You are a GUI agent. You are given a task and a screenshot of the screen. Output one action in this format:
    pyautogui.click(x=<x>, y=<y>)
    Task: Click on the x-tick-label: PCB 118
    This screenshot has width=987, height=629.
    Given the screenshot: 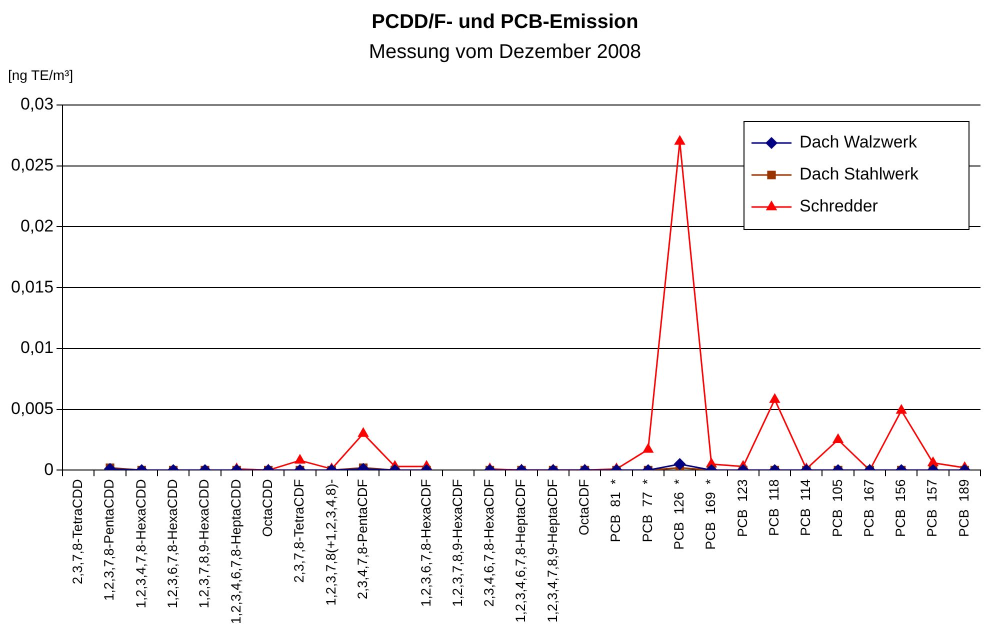 What is the action you would take?
    pyautogui.click(x=774, y=507)
    